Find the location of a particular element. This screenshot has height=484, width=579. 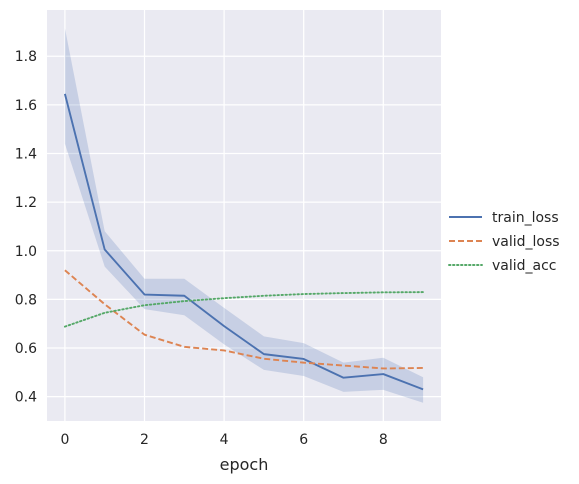

y-tick-label: 1.6 is located at coordinates (26, 106).